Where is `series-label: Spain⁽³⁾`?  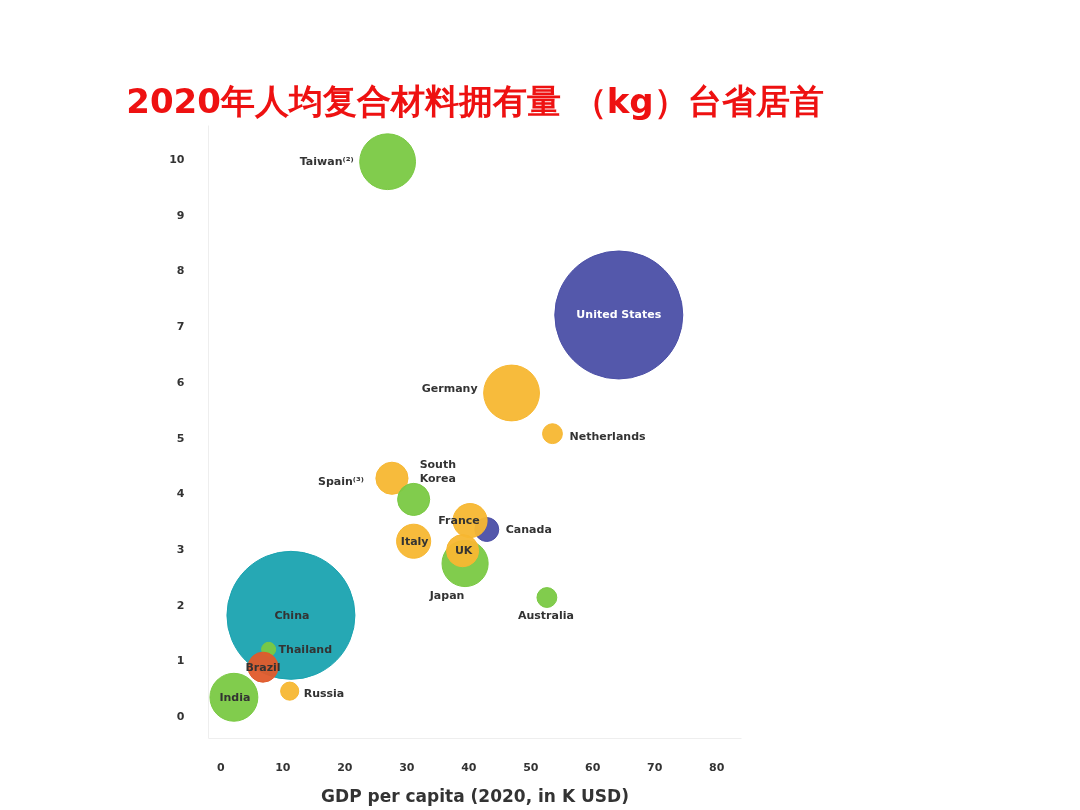 series-label: Spain⁽³⁾ is located at coordinates (340, 481).